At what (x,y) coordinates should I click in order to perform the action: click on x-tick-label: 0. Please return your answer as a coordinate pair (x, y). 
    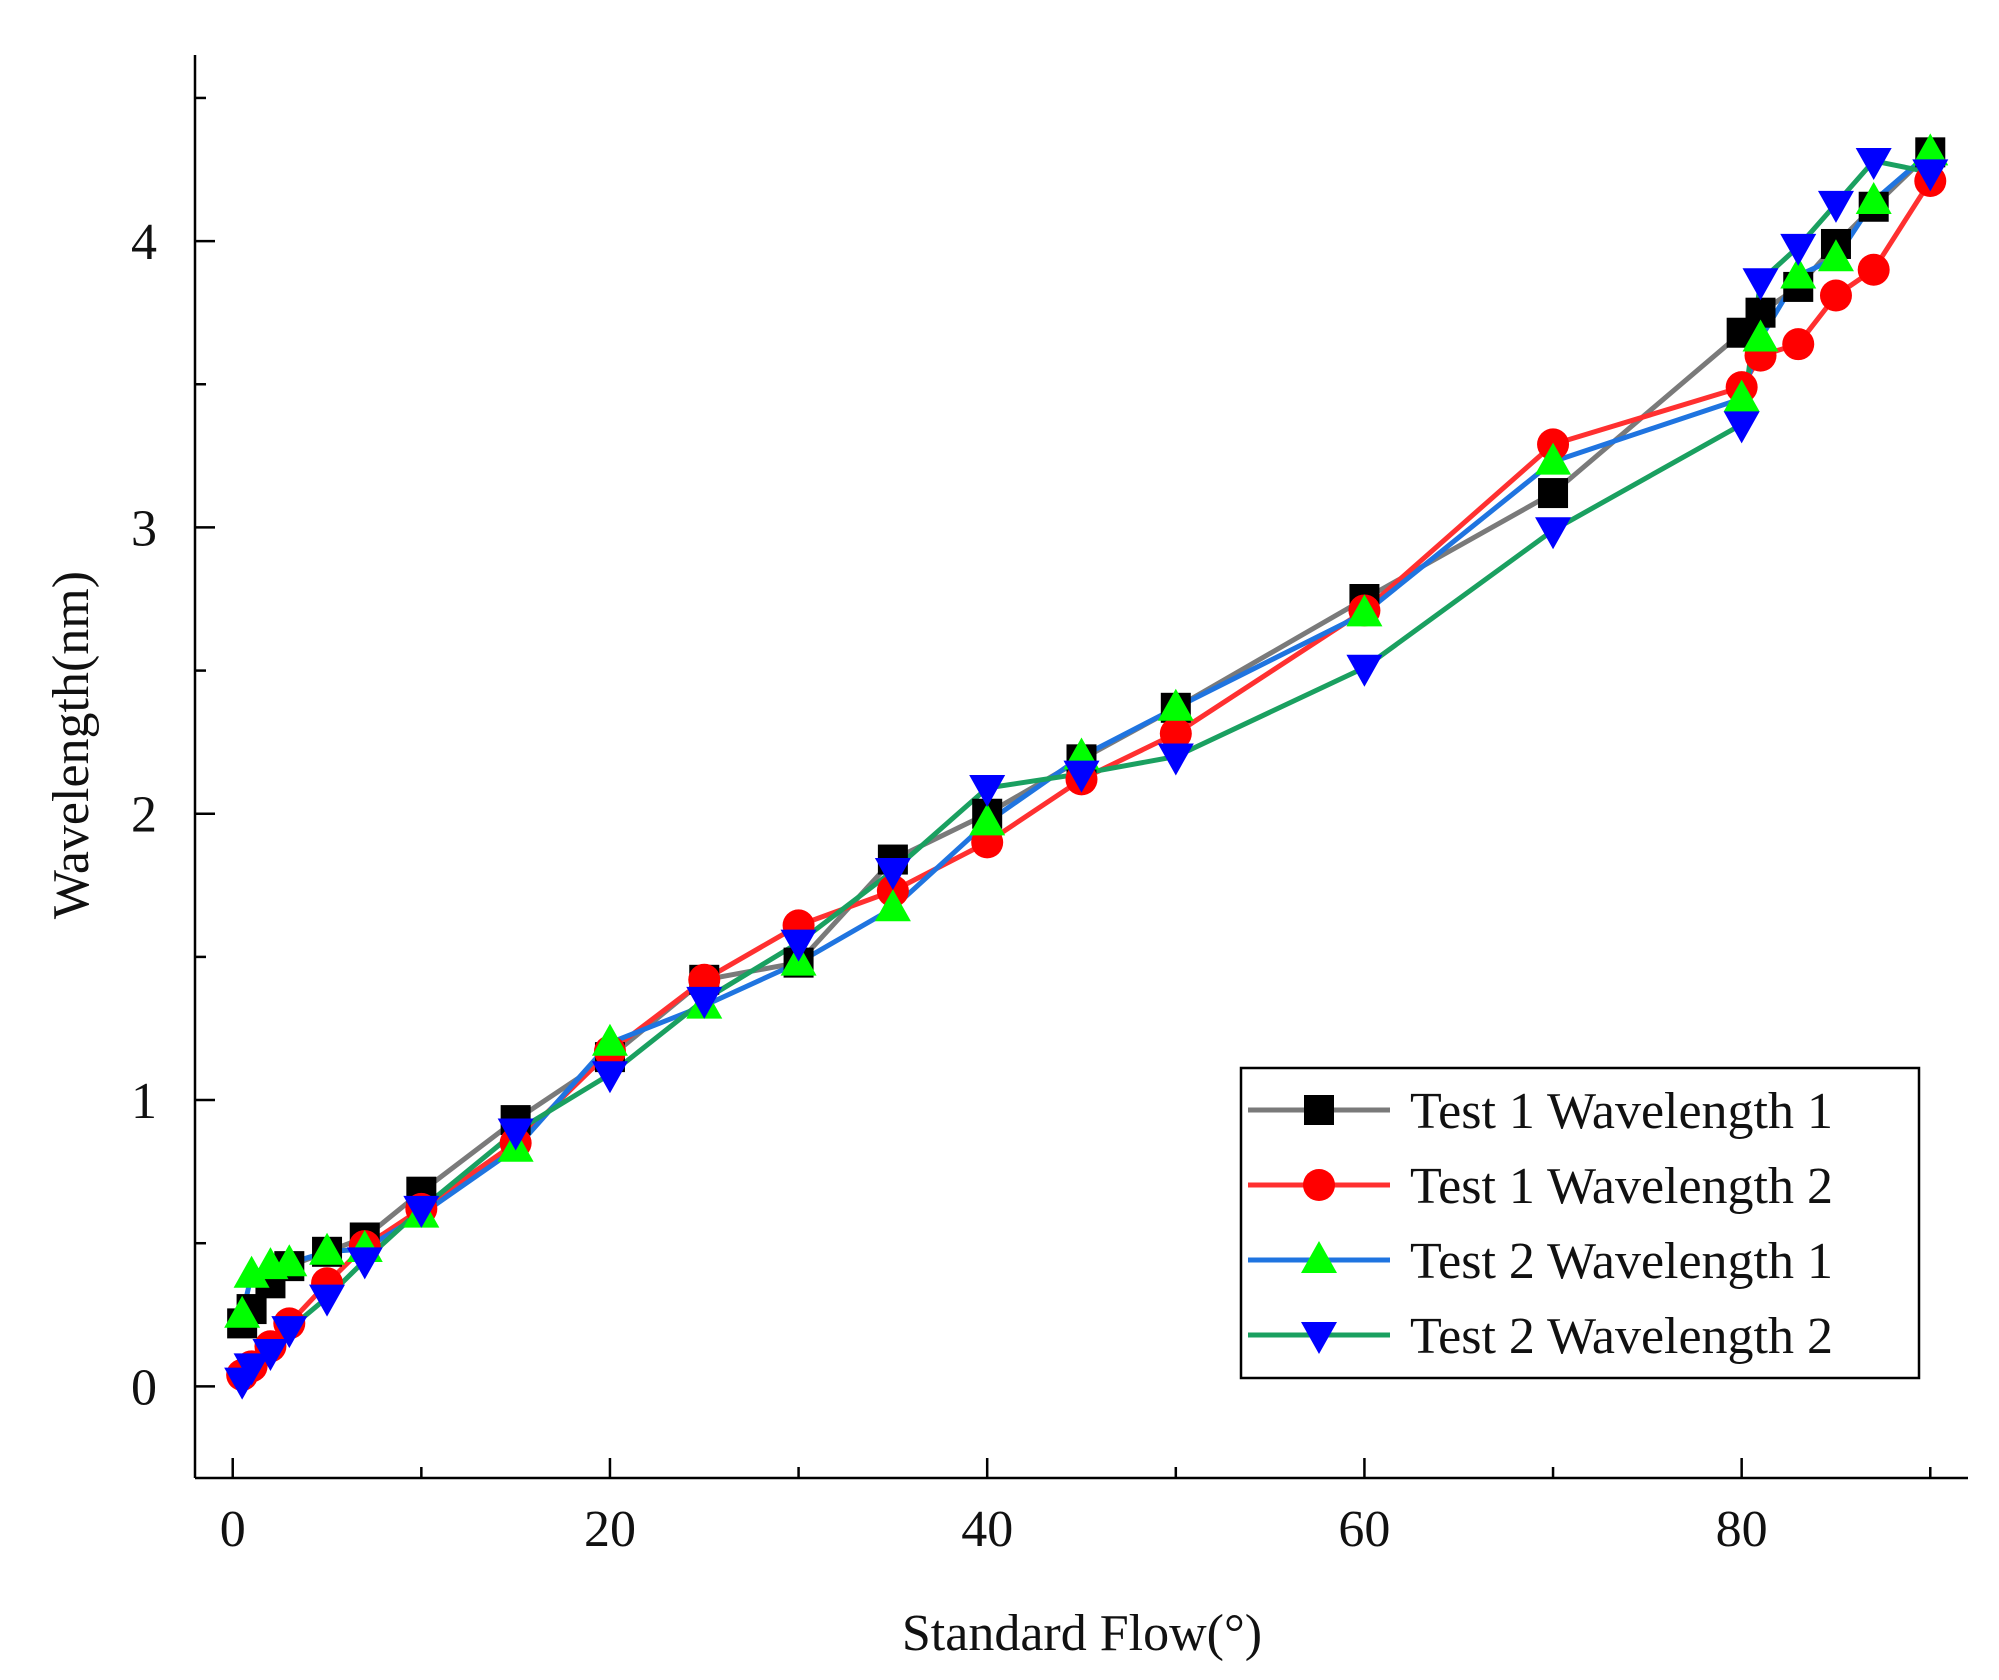
    Looking at the image, I should click on (233, 1529).